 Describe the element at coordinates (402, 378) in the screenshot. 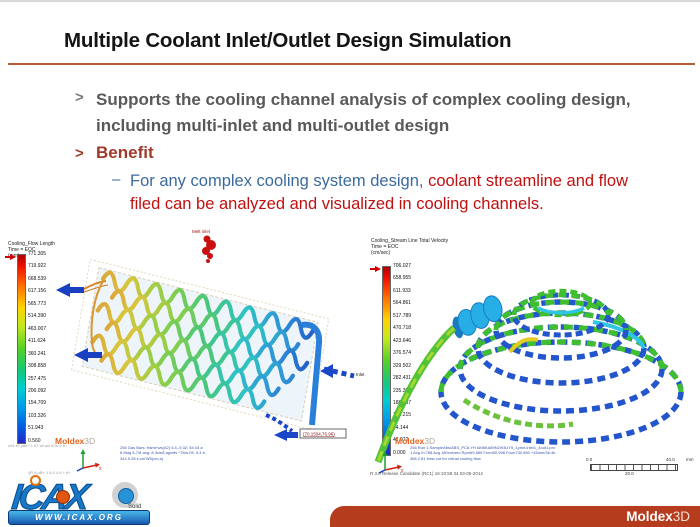

I see `legend-value: 282.431` at that location.